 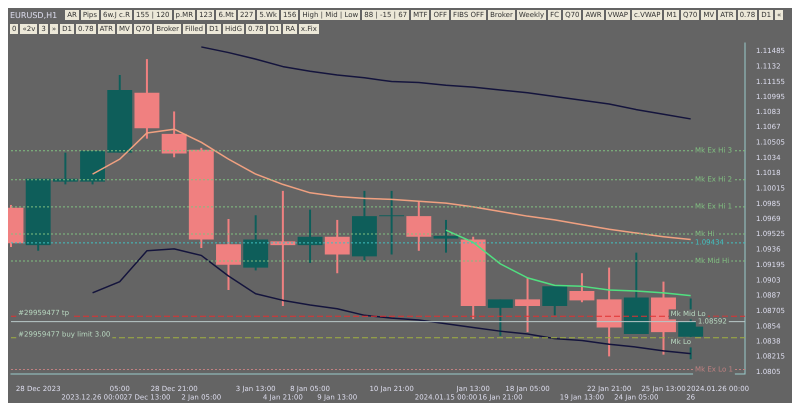 I want to click on chart-title: EURUSD,H1, so click(x=34, y=15).